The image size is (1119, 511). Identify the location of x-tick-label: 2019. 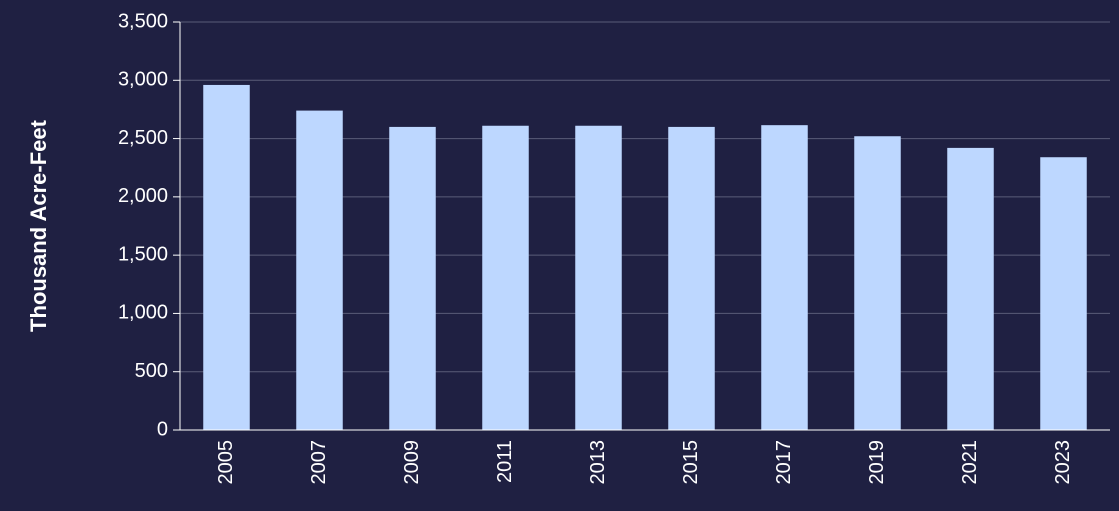
(877, 462).